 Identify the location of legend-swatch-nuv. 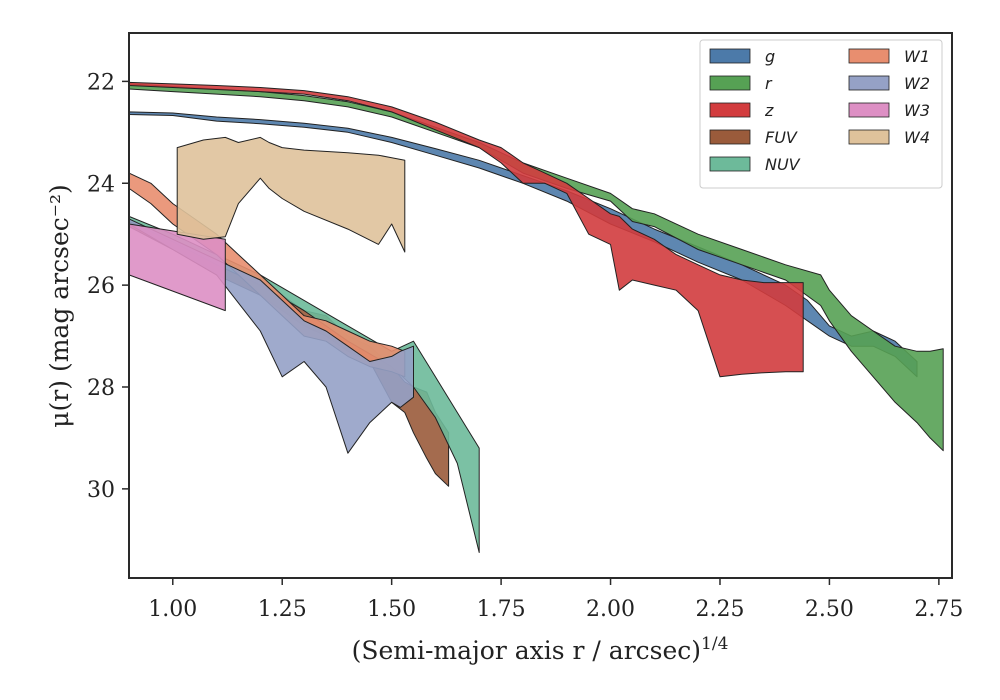
(730, 164).